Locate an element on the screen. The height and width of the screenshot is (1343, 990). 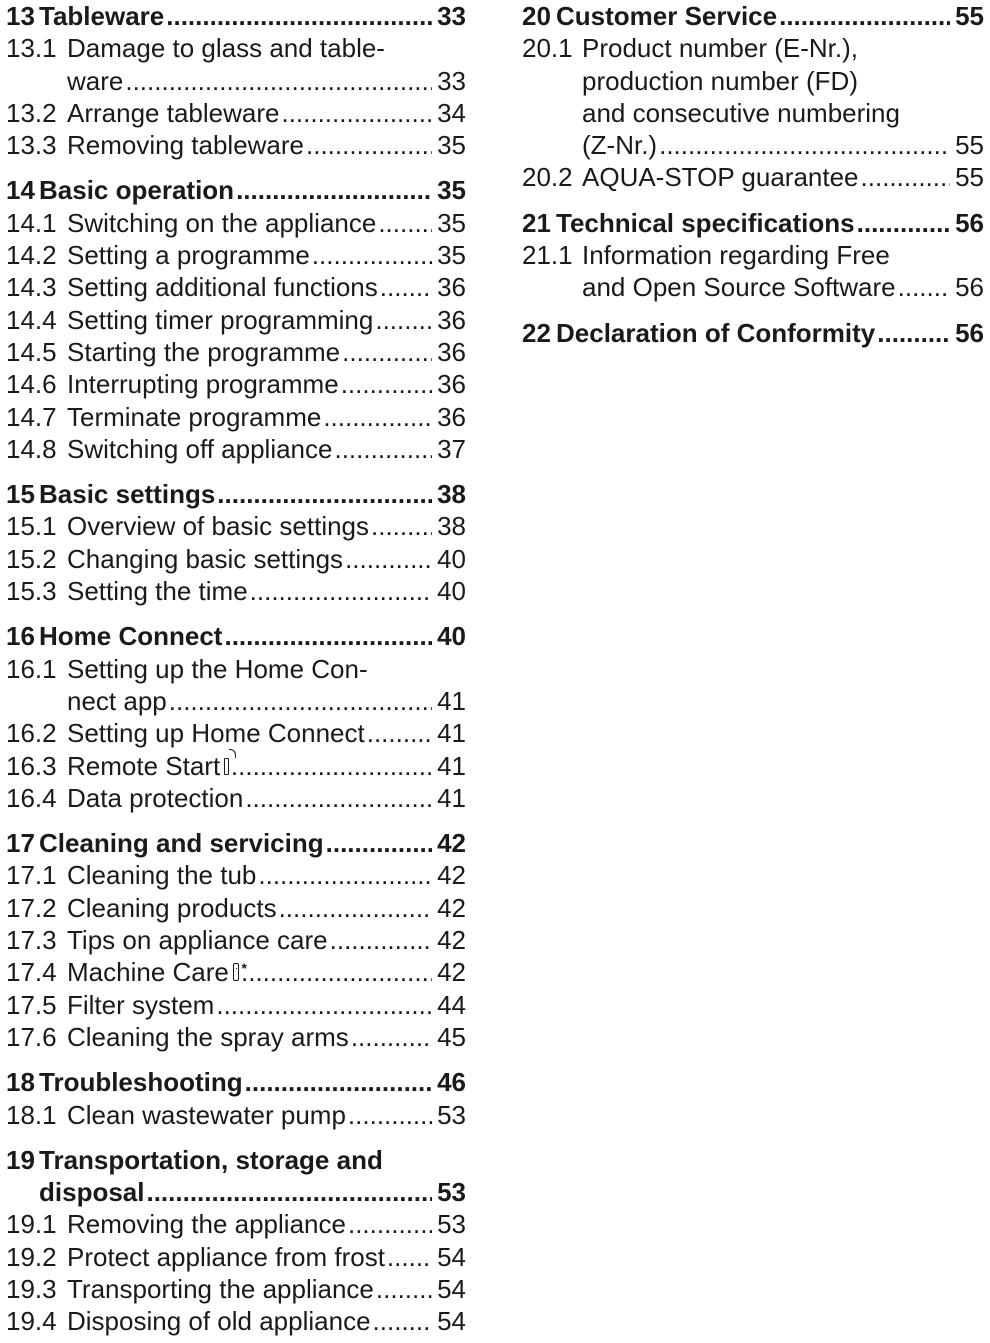
toc-heading: 16 Home Connect 40 is located at coordinates (236, 636).